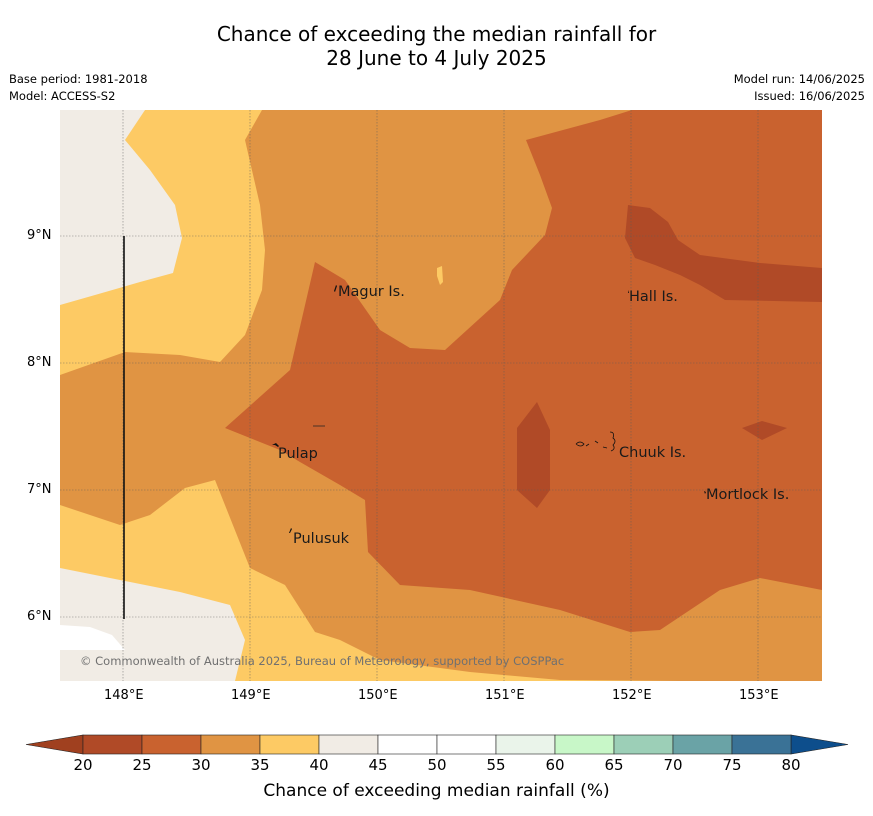 The height and width of the screenshot is (816, 873). Describe the element at coordinates (533, 455) in the screenshot. I see `band-20-25-center` at that location.